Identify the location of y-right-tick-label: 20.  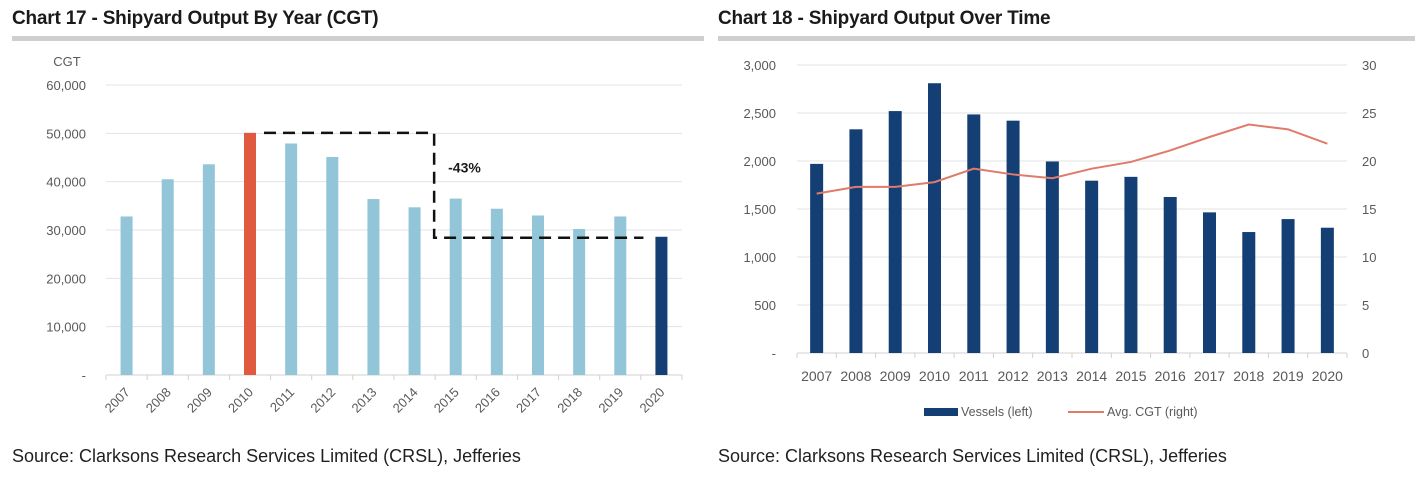
(1369, 161).